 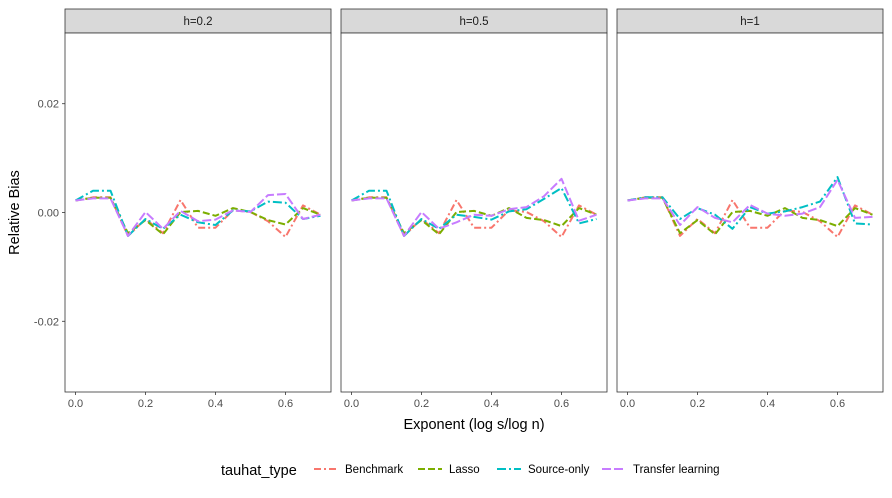 I want to click on legend-title: tauhat_type, so click(x=259, y=471).